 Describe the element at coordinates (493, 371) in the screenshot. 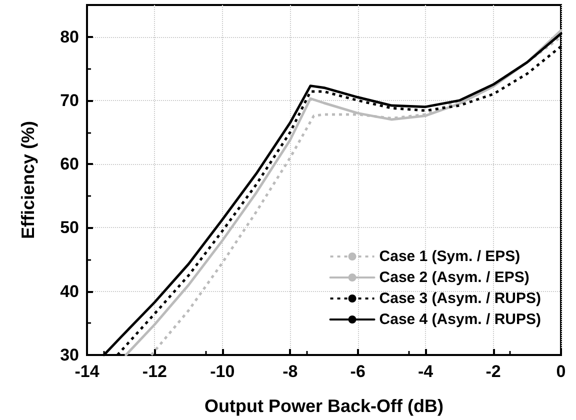

I see `x-tick-label: -2` at that location.